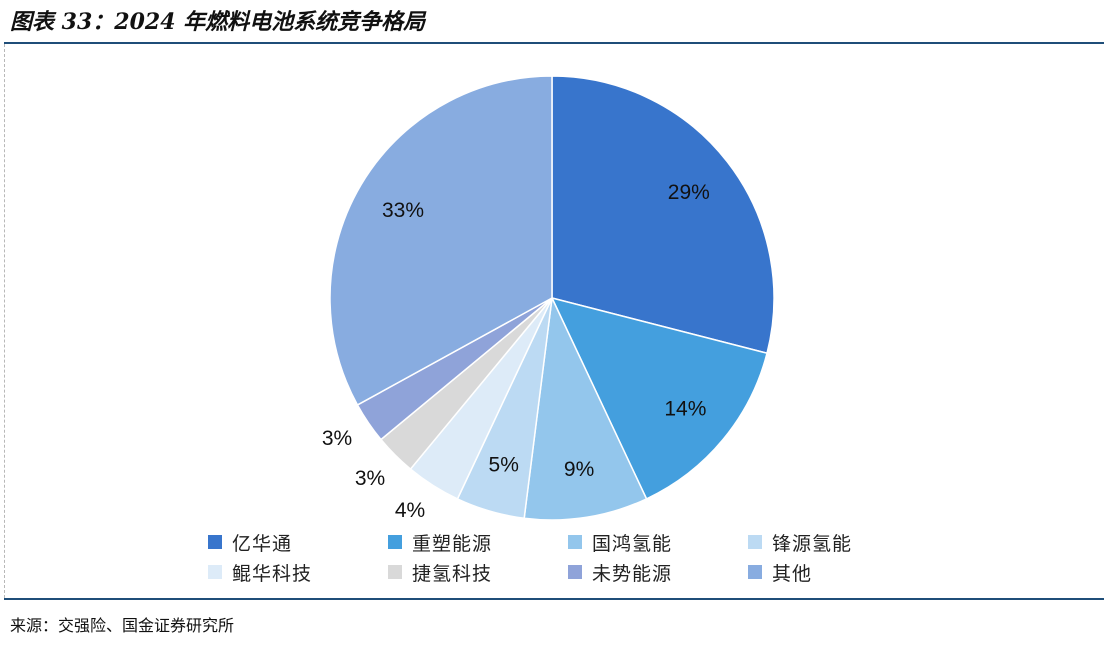 This screenshot has height=648, width=1108. What do you see at coordinates (632, 543) in the screenshot?
I see `legend-label: 国鸿氢能` at bounding box center [632, 543].